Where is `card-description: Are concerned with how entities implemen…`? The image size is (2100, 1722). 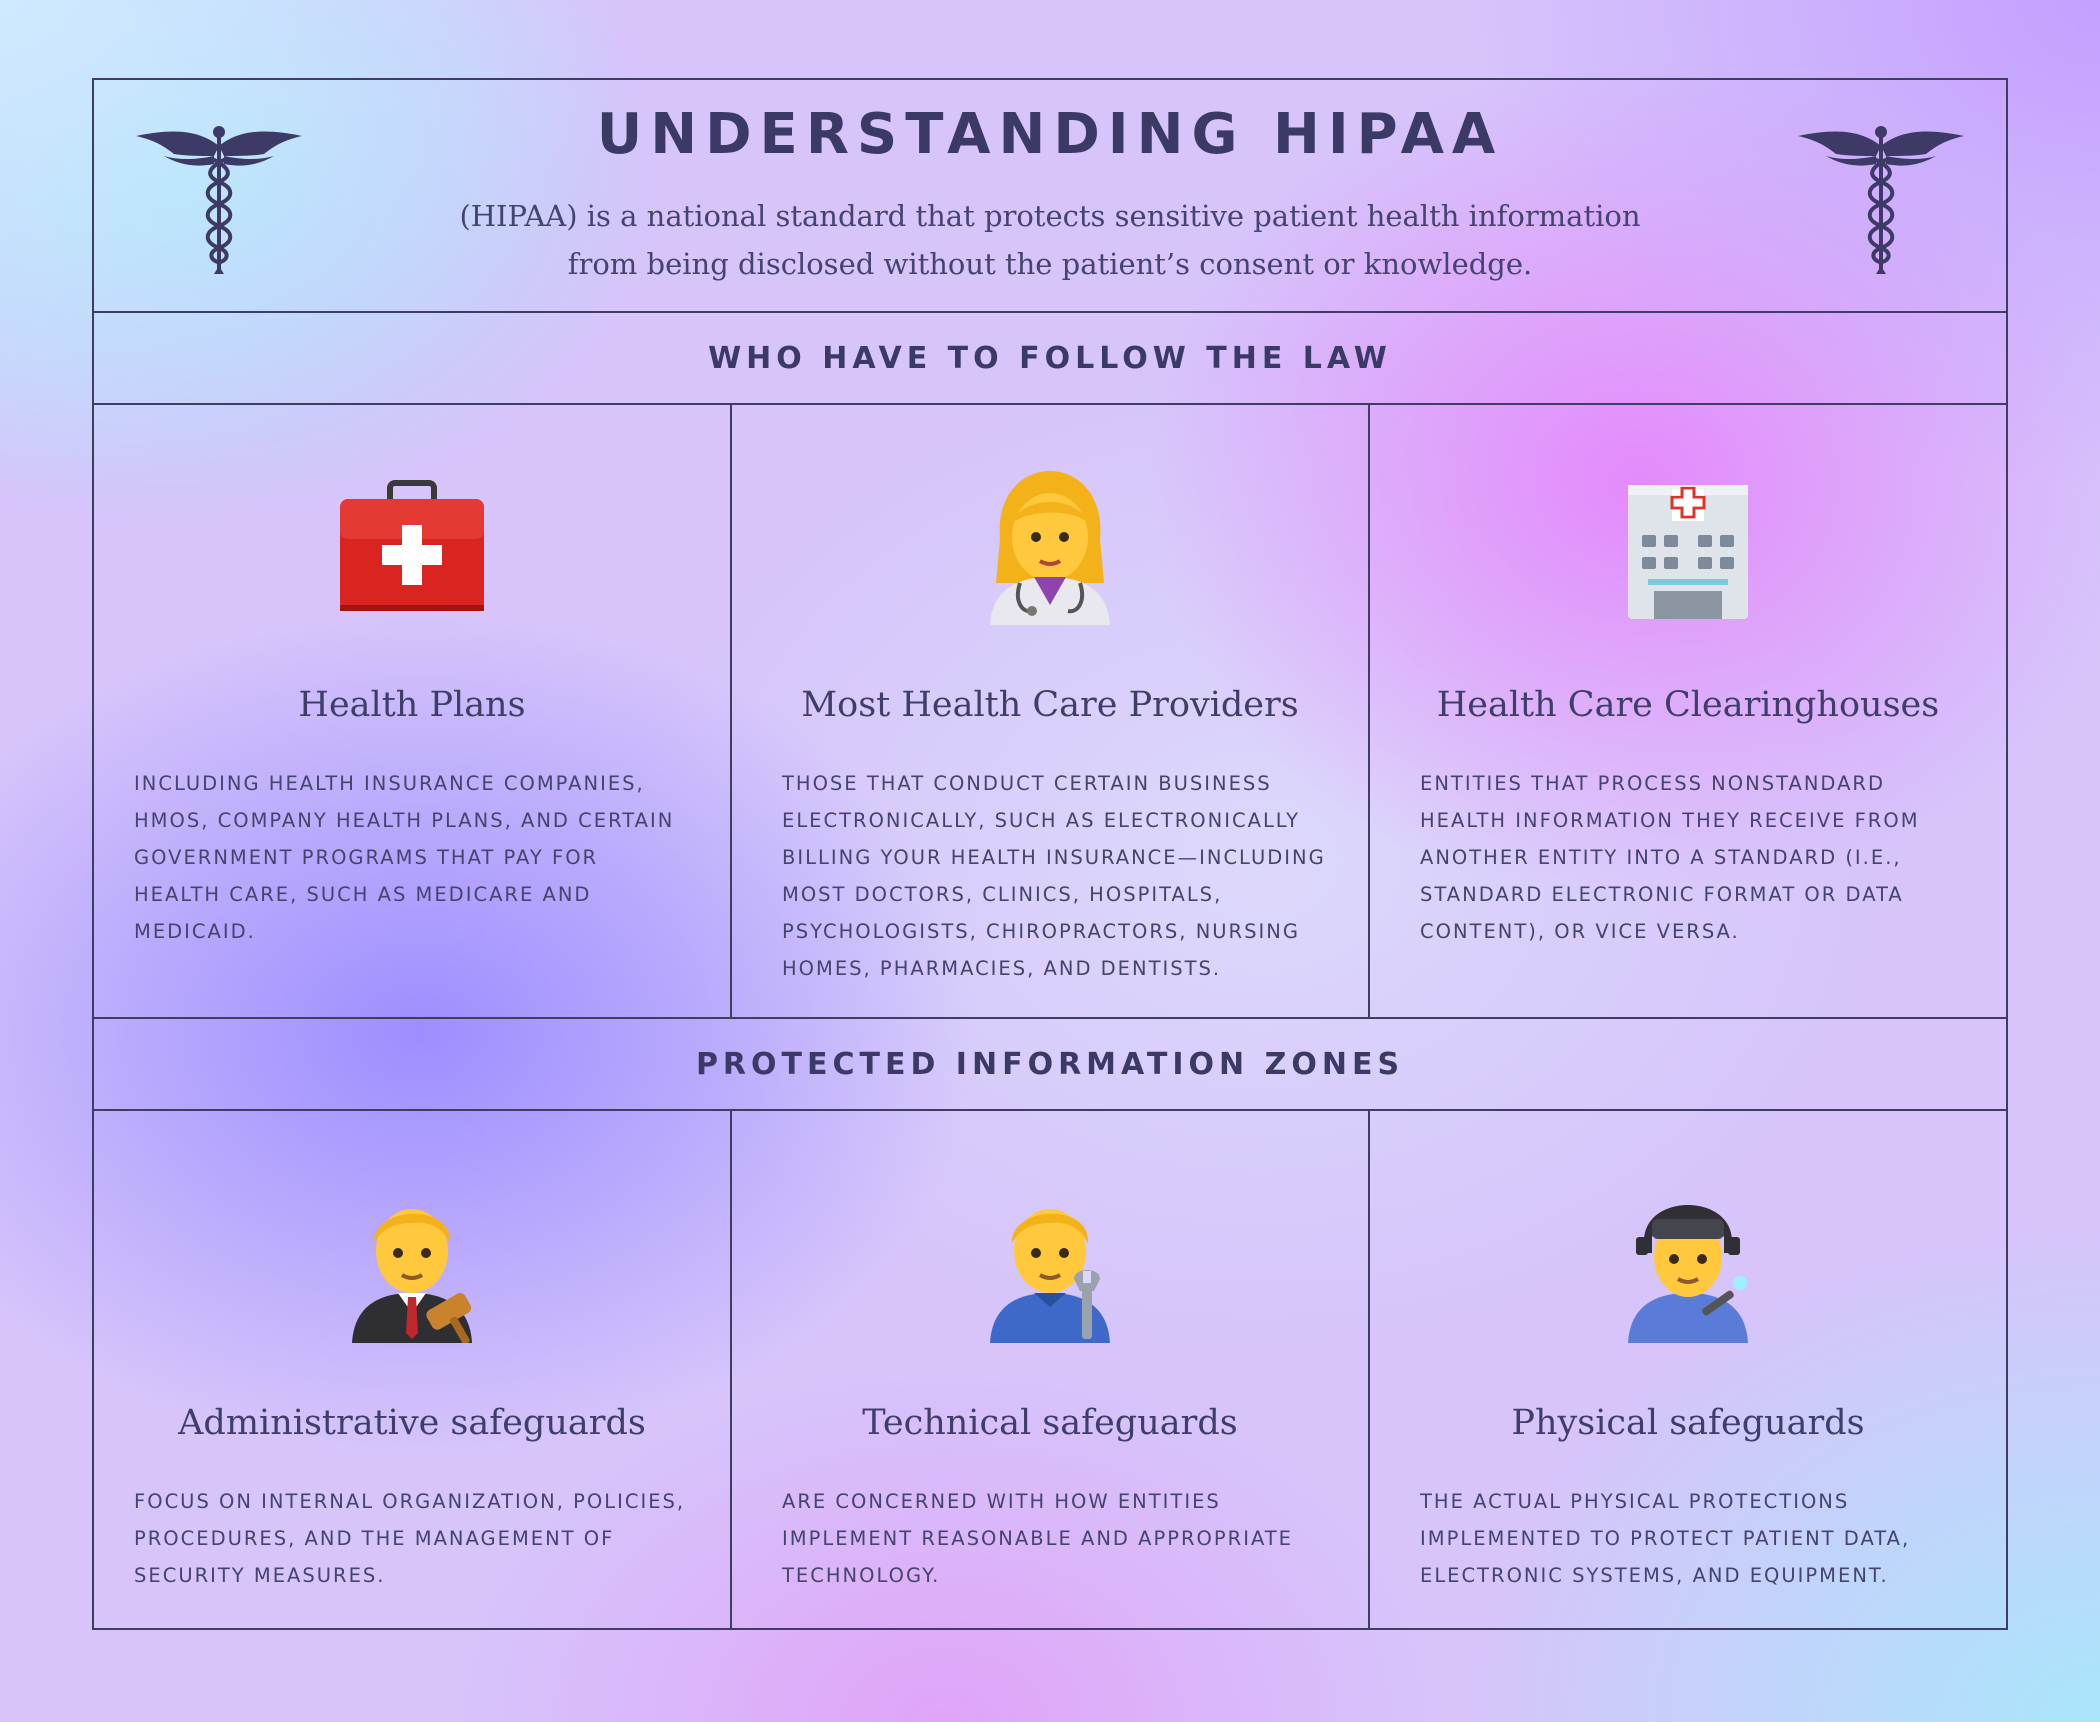 card-description: Are concerned with how entities implemen… is located at coordinates (1037, 1538).